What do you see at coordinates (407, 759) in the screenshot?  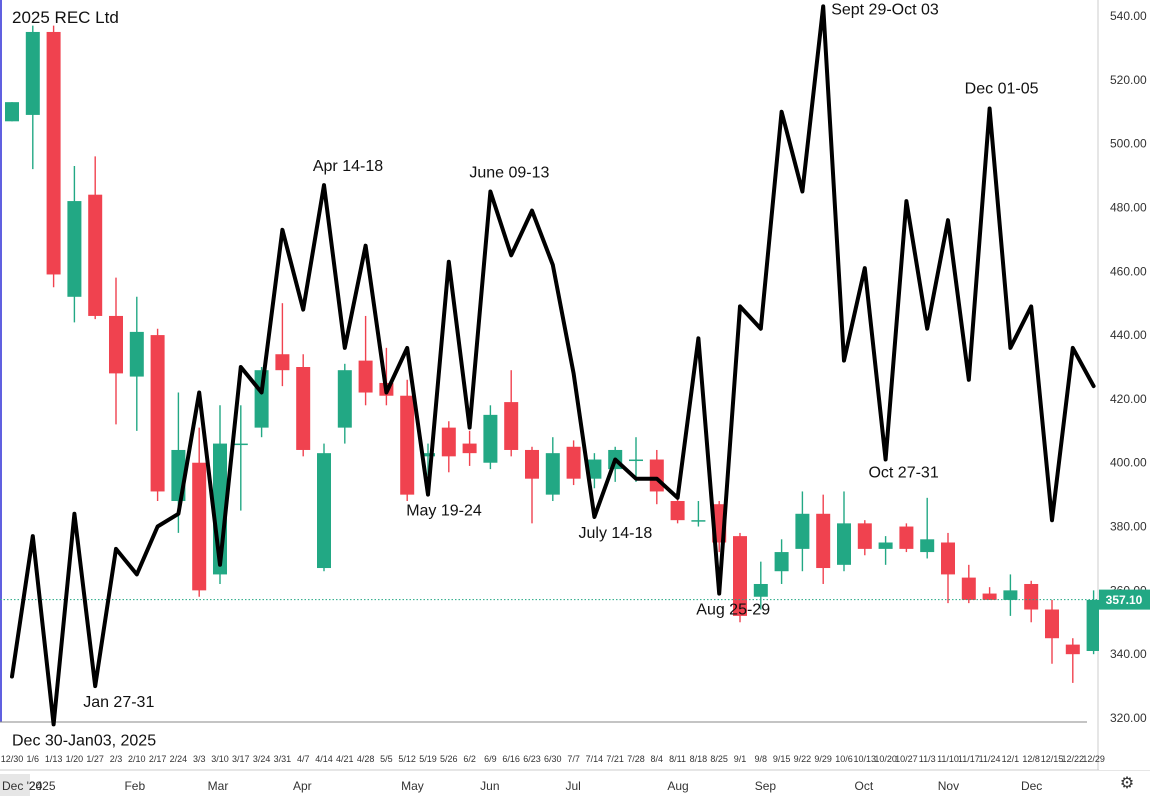 I see `x-week-label: 5/12` at bounding box center [407, 759].